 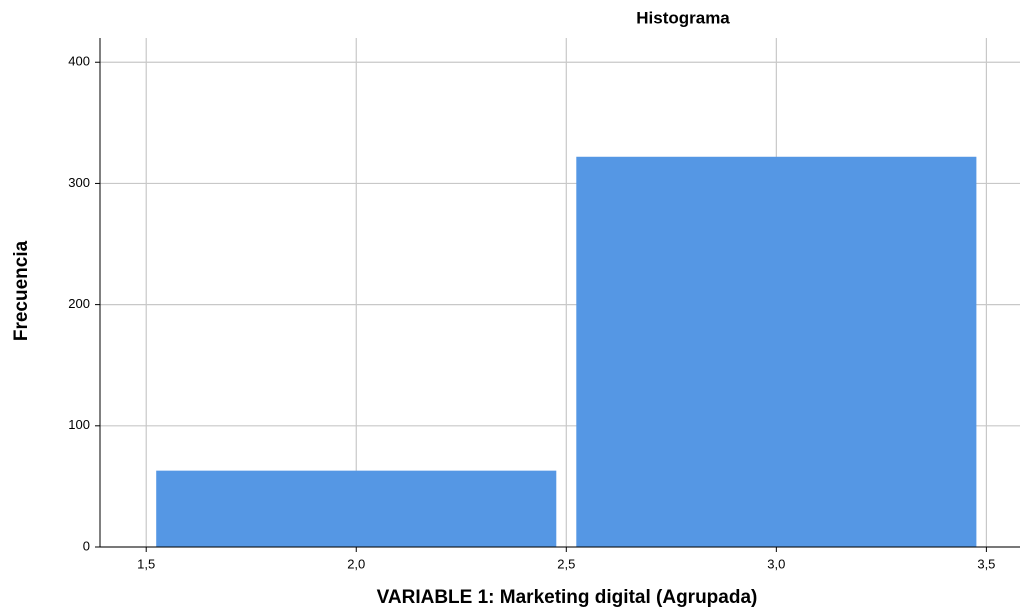 What do you see at coordinates (86, 545) in the screenshot?
I see `y-tick-label: 0` at bounding box center [86, 545].